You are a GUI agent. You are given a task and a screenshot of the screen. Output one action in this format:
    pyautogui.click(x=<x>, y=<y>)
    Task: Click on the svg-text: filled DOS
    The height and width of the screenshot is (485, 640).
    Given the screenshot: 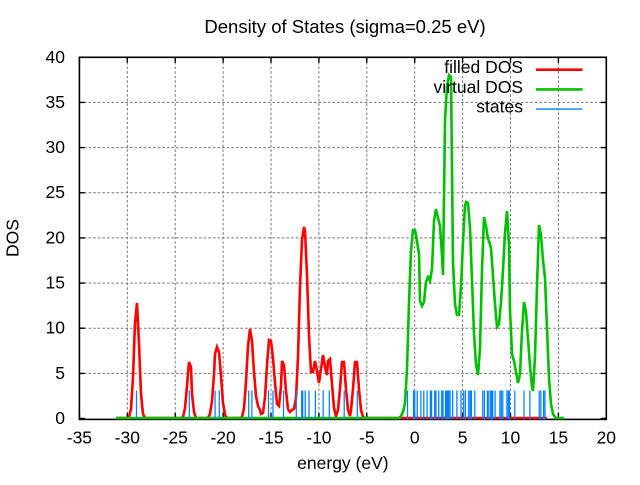 What is the action you would take?
    pyautogui.click(x=483, y=67)
    